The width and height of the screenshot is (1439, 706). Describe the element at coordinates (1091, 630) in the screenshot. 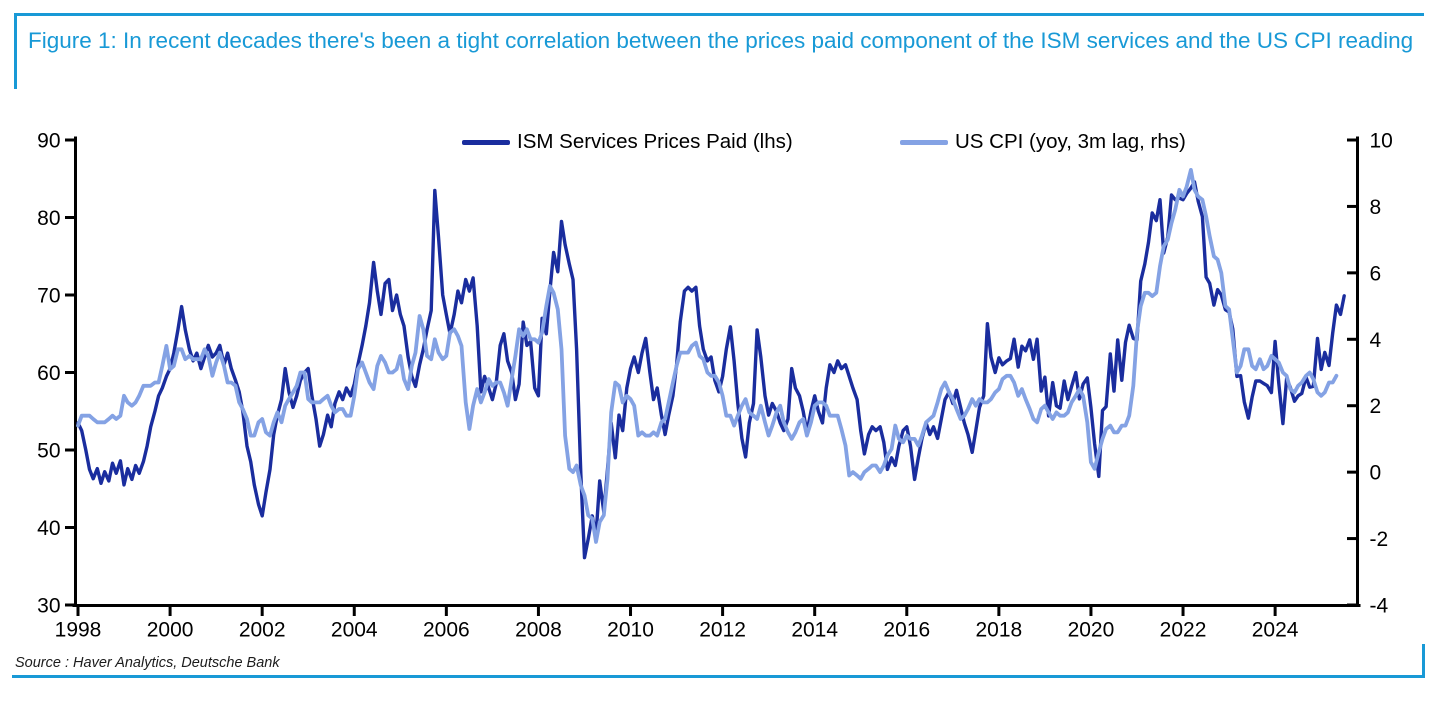

I see `svg-text: 2020` at that location.